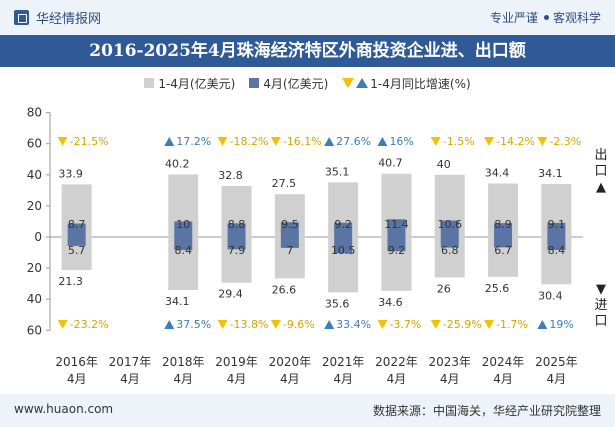 The image size is (615, 427). Describe the element at coordinates (237, 250) in the screenshot. I see `import-monthly-label: 7.9` at that location.